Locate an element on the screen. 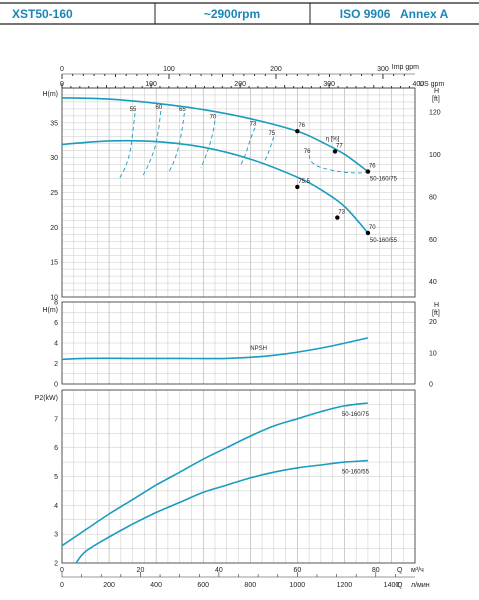  npsh-y-right-tick: 0 is located at coordinates (431, 385).